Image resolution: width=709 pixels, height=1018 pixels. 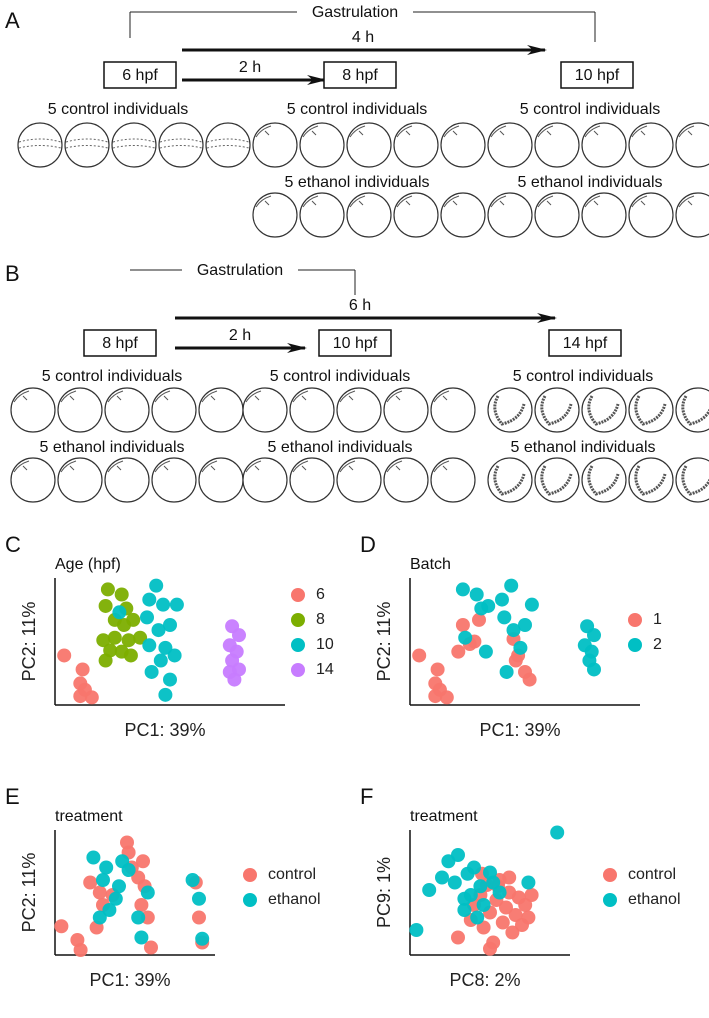 I want to click on legend-label: 1, so click(x=657, y=619).